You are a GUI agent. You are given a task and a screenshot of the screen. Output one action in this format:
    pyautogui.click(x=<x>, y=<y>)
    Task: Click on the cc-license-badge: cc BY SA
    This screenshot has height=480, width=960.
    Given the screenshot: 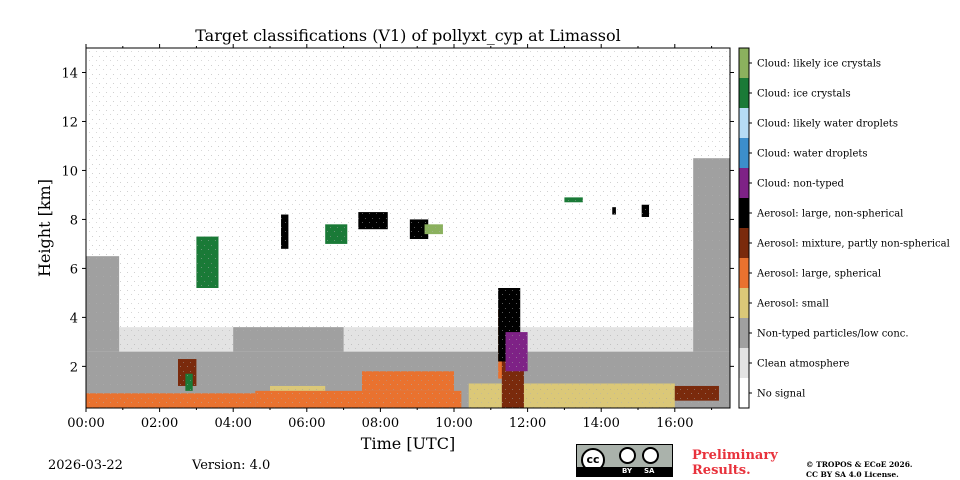 What is the action you would take?
    pyautogui.click(x=624, y=460)
    